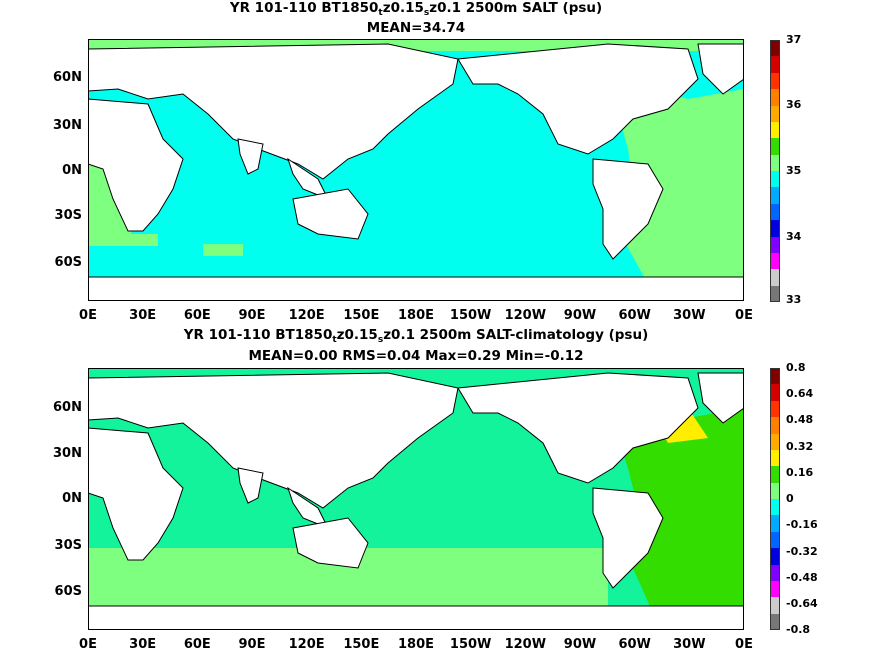 This screenshot has width=875, height=656. What do you see at coordinates (580, 644) in the screenshot?
I see `x-label2-9: 90W` at bounding box center [580, 644].